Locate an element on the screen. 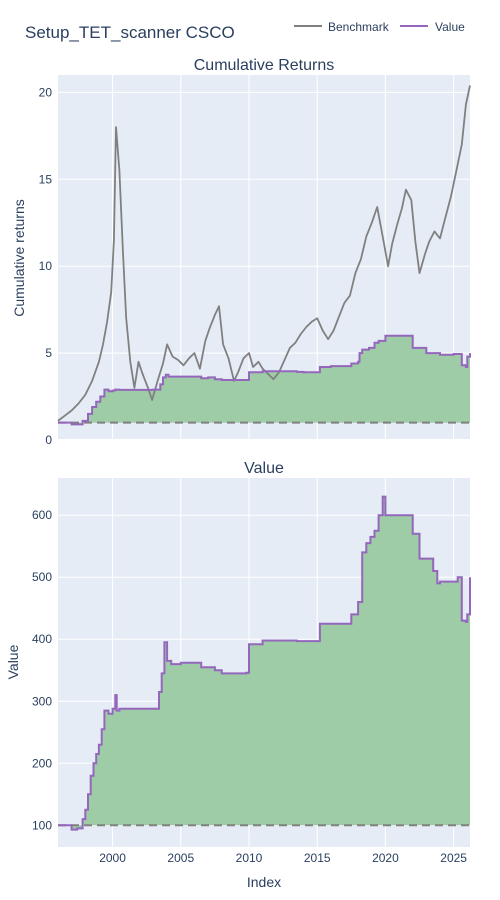 This screenshot has height=900, width=500. y-tick-label: 10 is located at coordinates (46, 266).